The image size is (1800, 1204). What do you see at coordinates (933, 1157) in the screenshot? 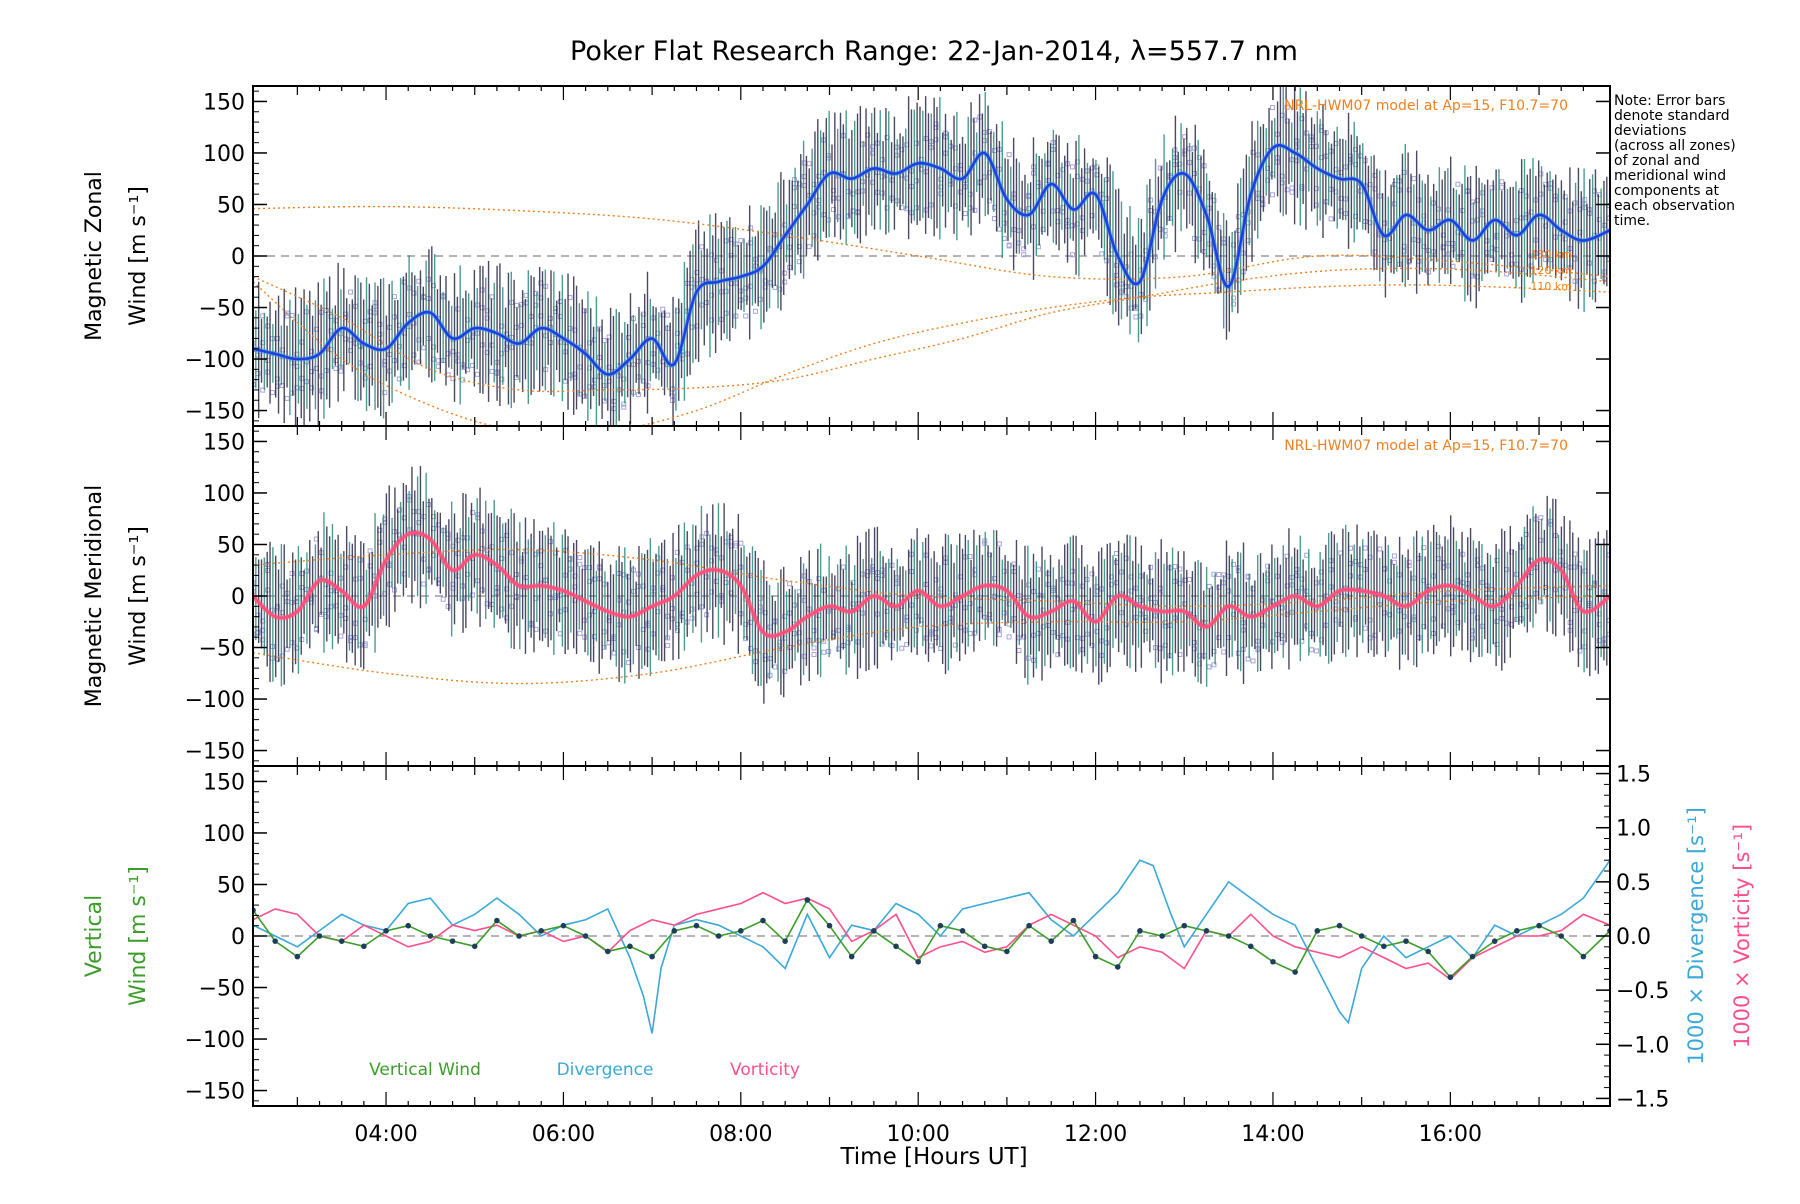
I see `x-axis-label: Time [Hours UT]` at bounding box center [933, 1157].